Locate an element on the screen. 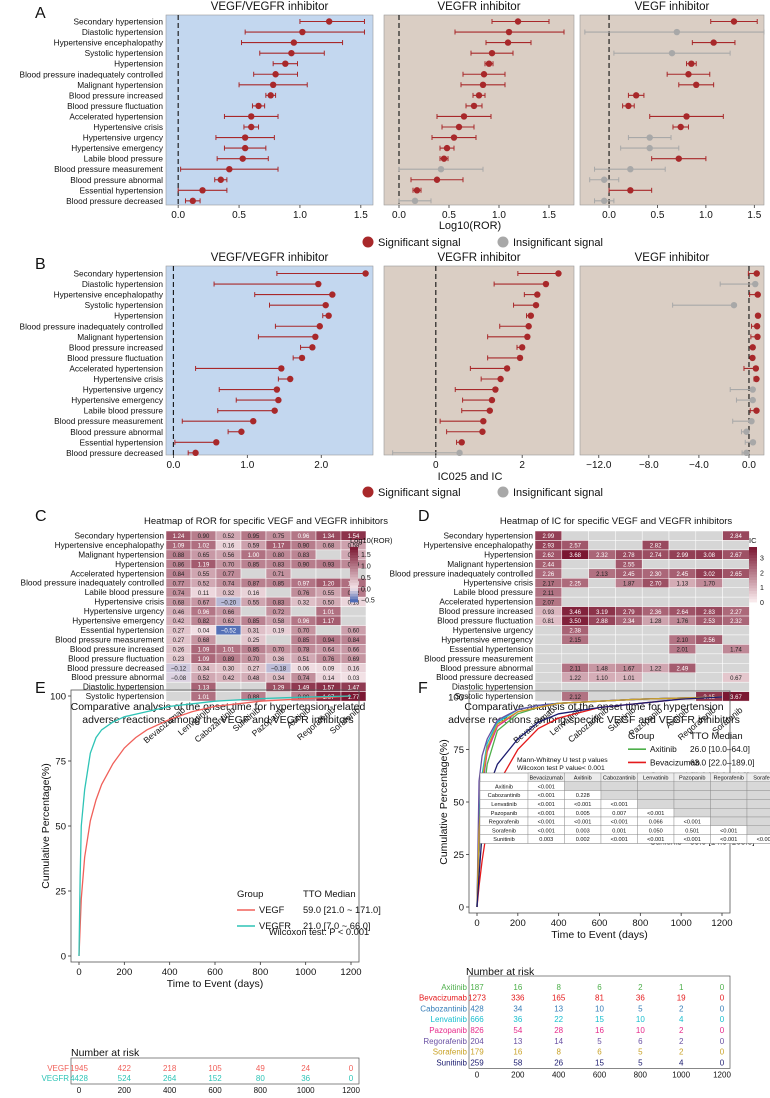  row-label: Hypertensive urgency is located at coordinates (123, 138).